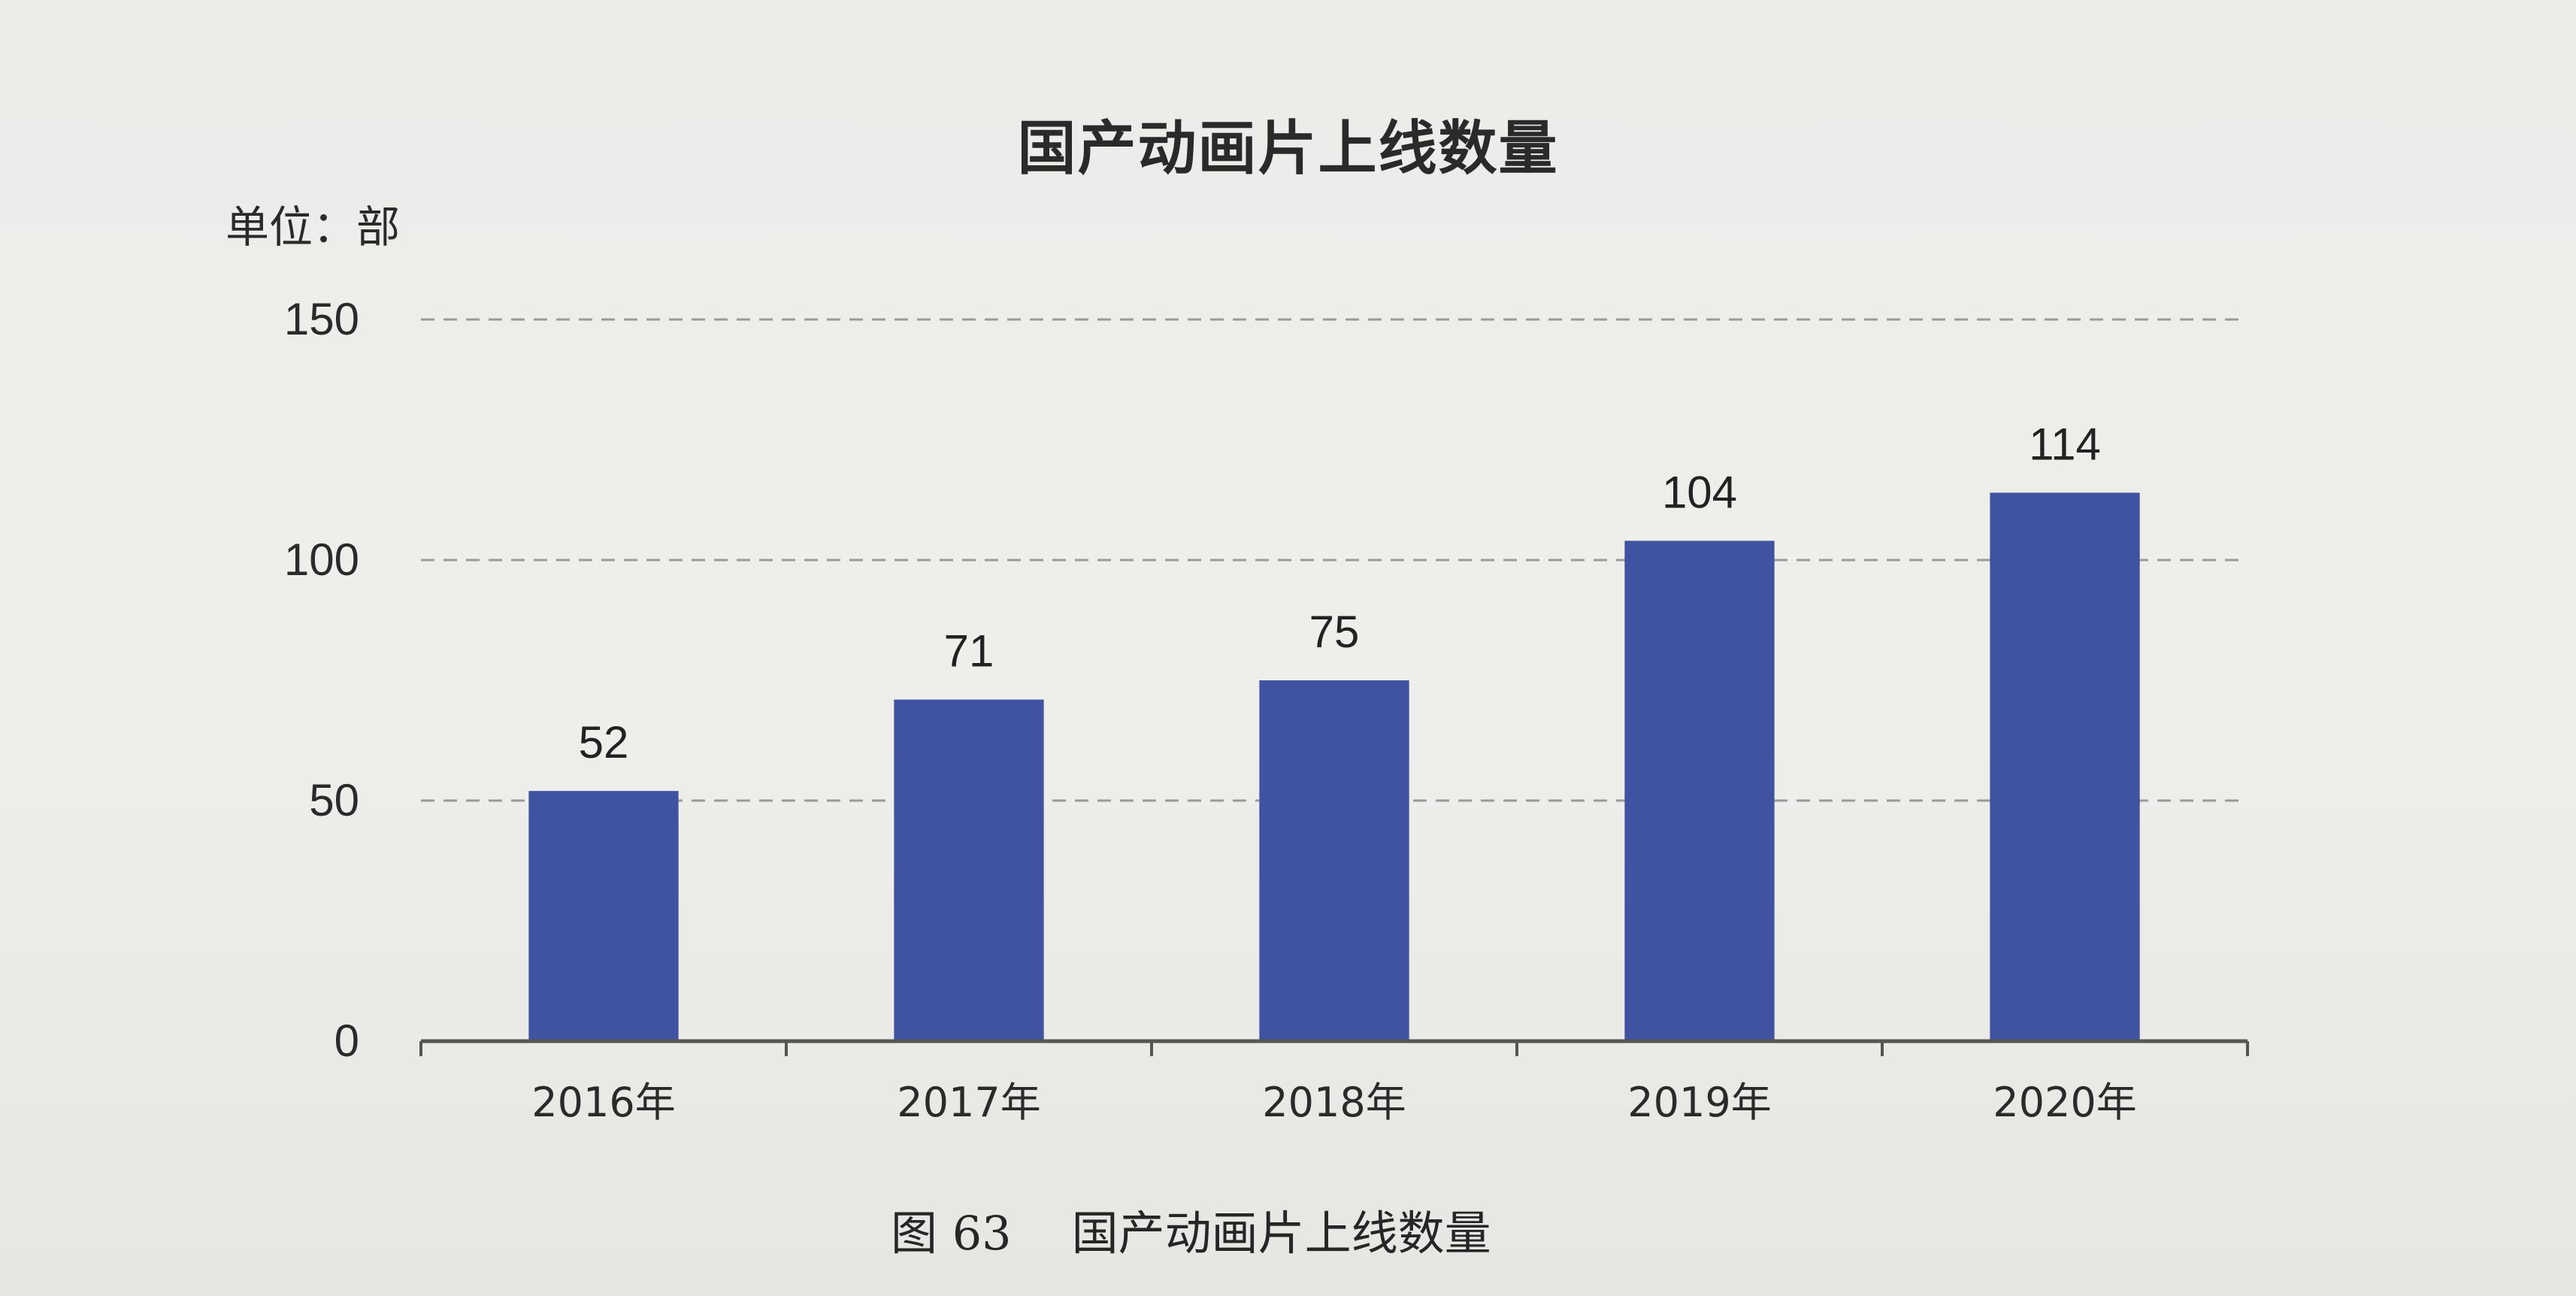 This screenshot has height=1296, width=2576. Describe the element at coordinates (969, 1102) in the screenshot. I see `x-tick-label: 2017年` at that location.